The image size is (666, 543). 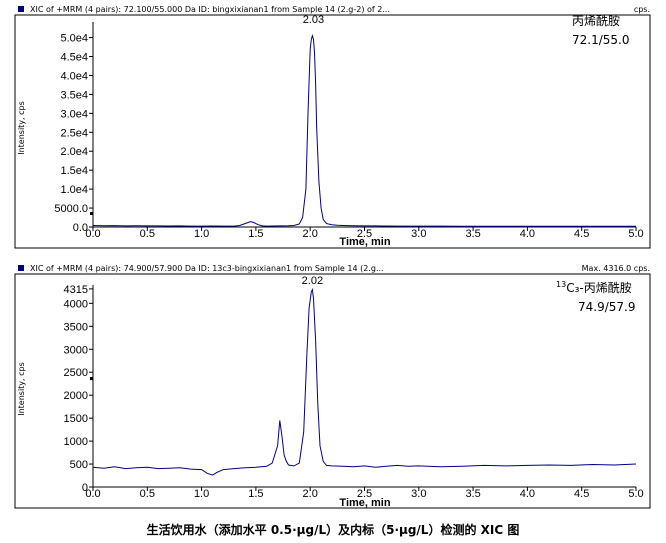 I want to click on panel-bottom-y-axis-label: Intensity, cps, so click(x=21, y=389).